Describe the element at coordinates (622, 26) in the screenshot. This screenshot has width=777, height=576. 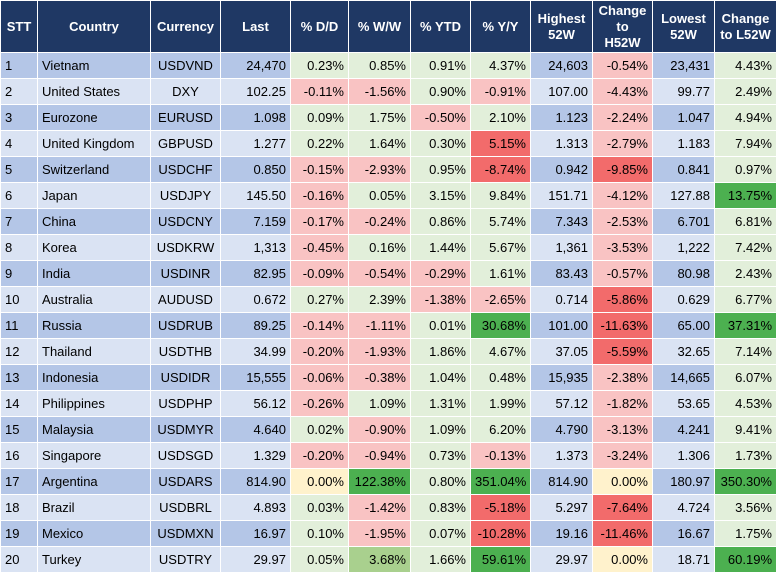
I see `column-header: Change to H52W` at that location.